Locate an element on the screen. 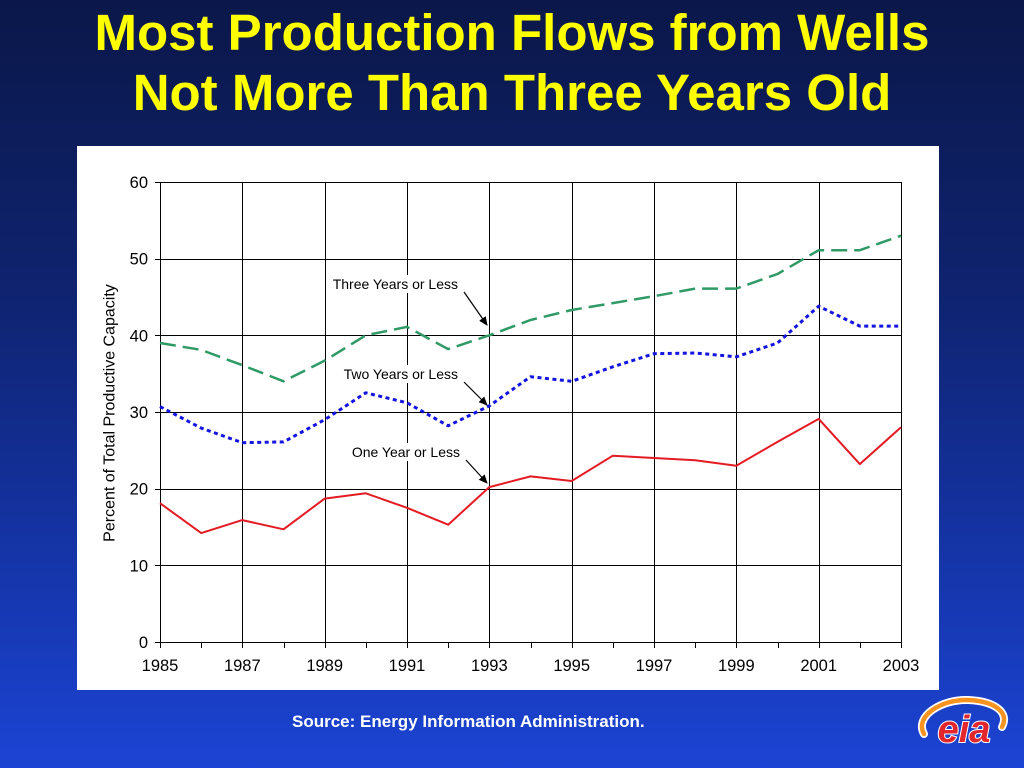 This screenshot has width=1024, height=768. series-line-two-years-or-less is located at coordinates (530, 374).